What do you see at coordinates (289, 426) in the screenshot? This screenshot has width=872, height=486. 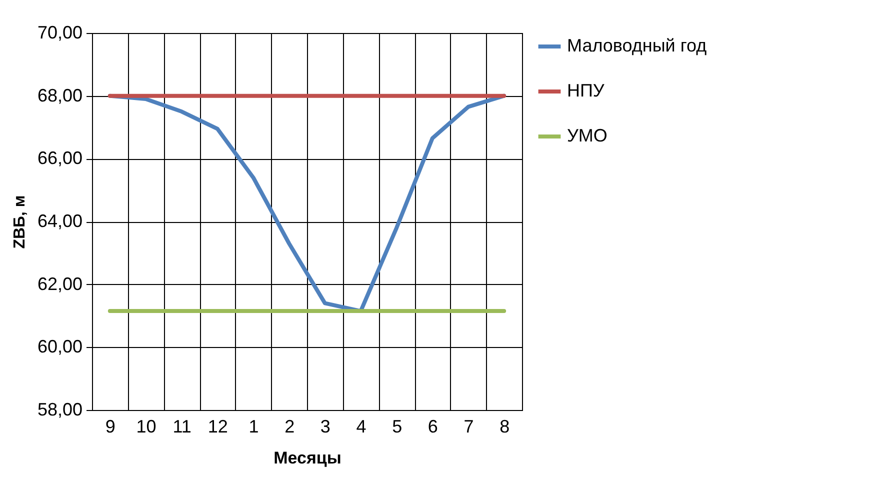 I see `x-tick-label: 2` at bounding box center [289, 426].